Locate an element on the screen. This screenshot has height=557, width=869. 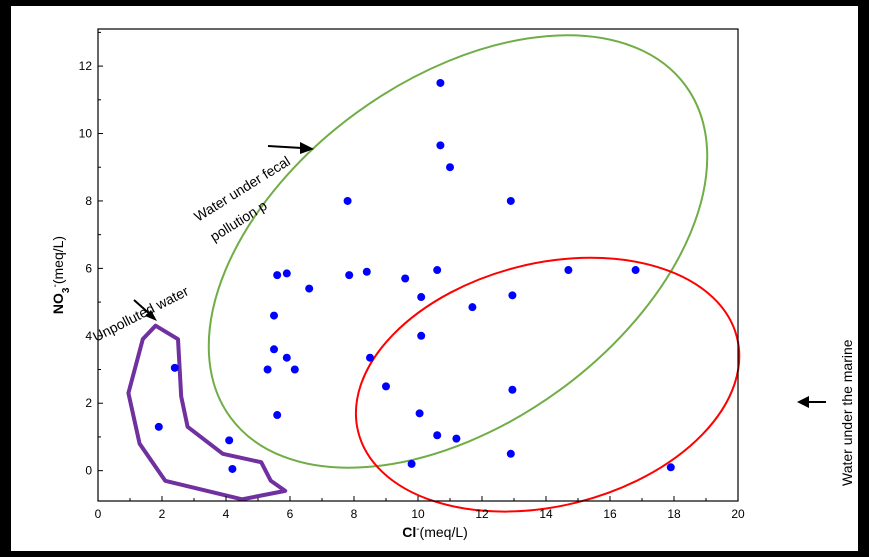
x-tick-label: 10 is located at coordinates (418, 514).